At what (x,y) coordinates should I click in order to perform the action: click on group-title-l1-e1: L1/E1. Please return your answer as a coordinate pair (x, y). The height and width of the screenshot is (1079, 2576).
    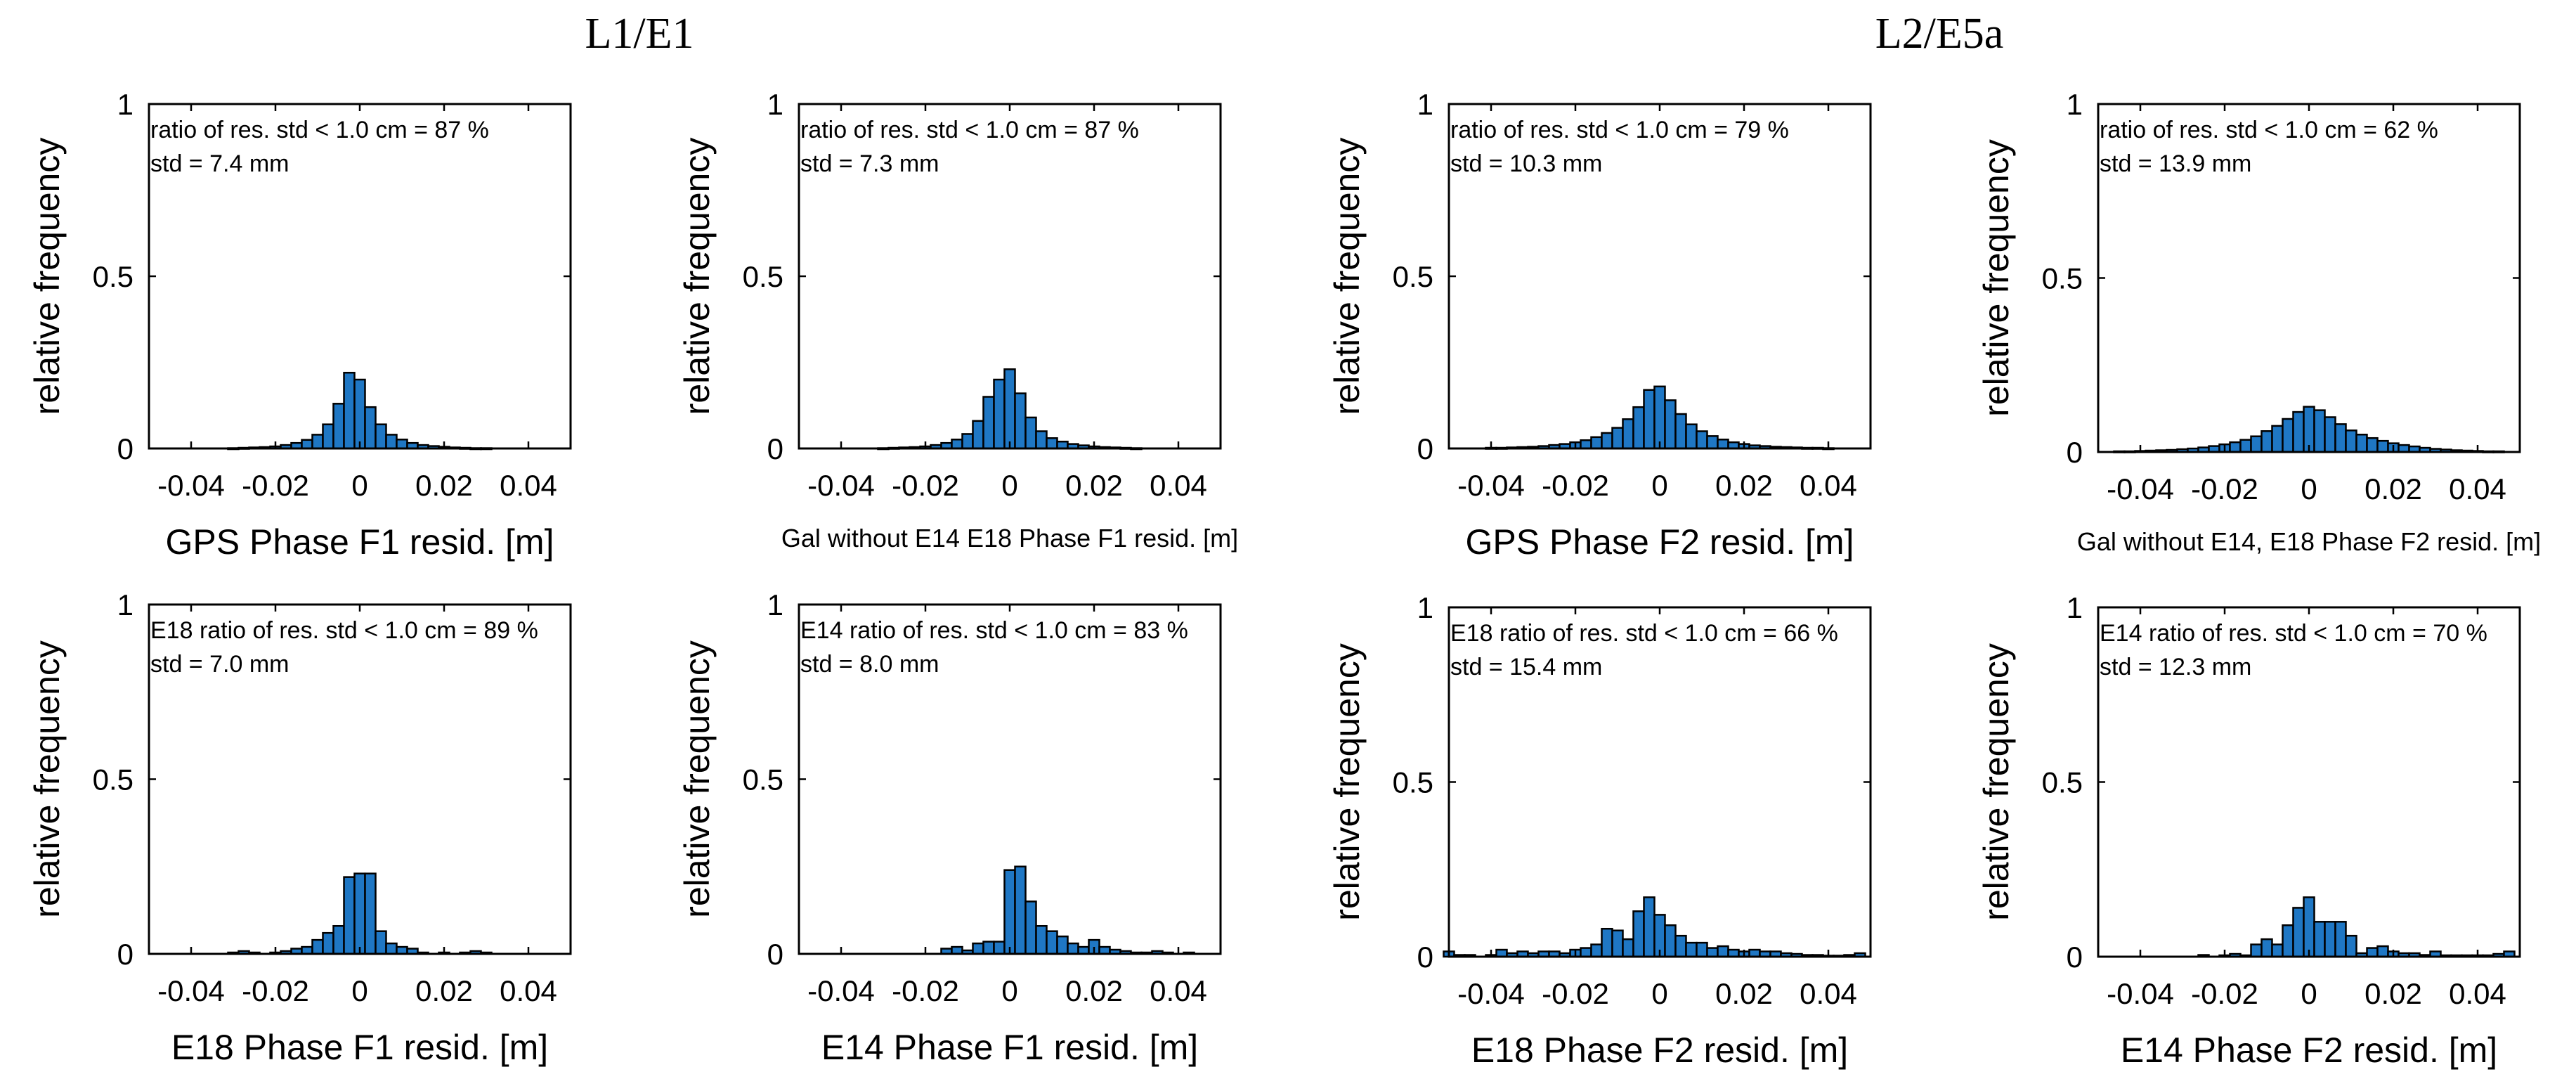
    Looking at the image, I should click on (639, 34).